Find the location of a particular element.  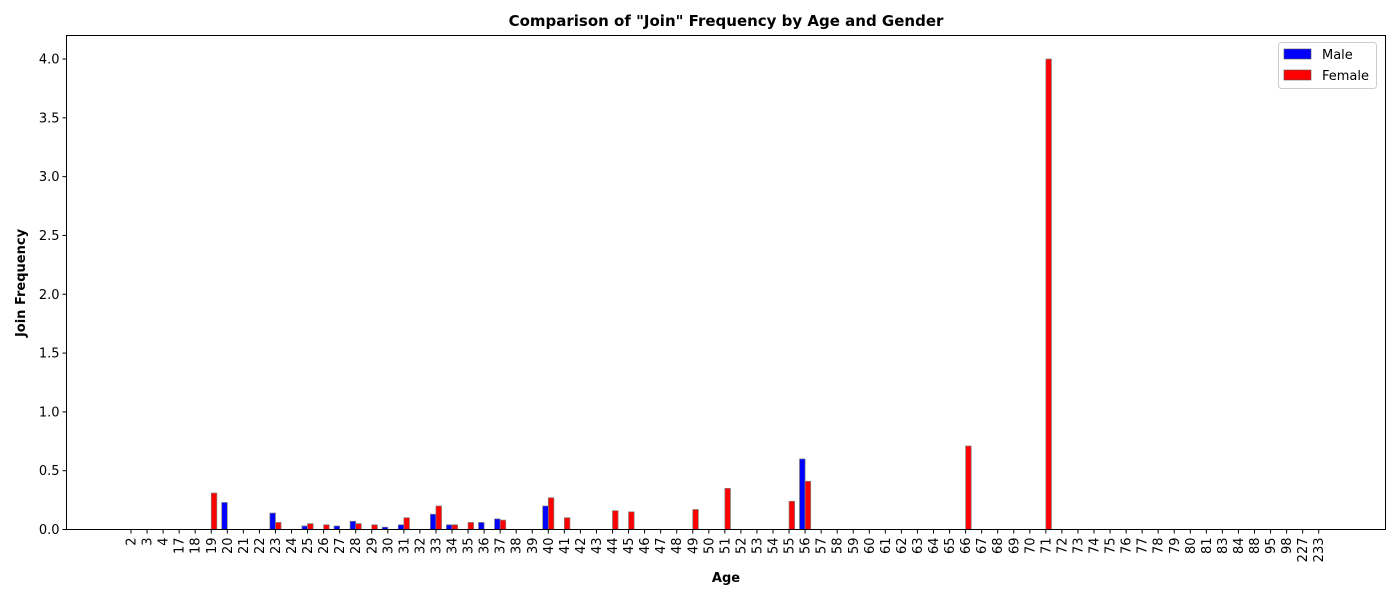

x-tick-label: 57 is located at coordinates (822, 546).